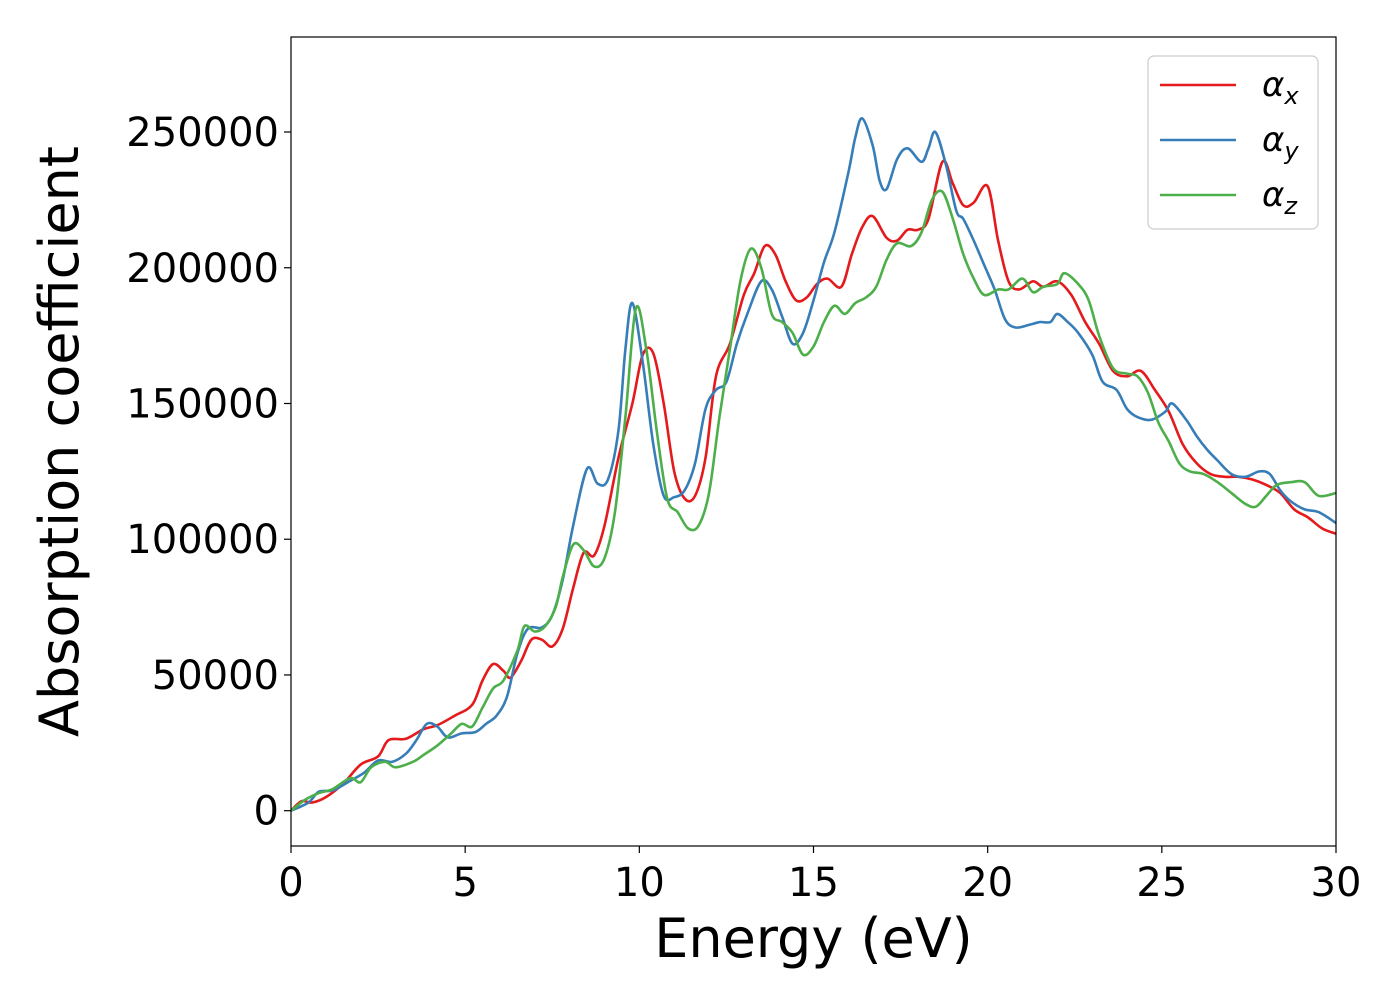 Image resolution: width=1400 pixels, height=1000 pixels. Describe the element at coordinates (1336, 883) in the screenshot. I see `x-tick-label: 30` at that location.